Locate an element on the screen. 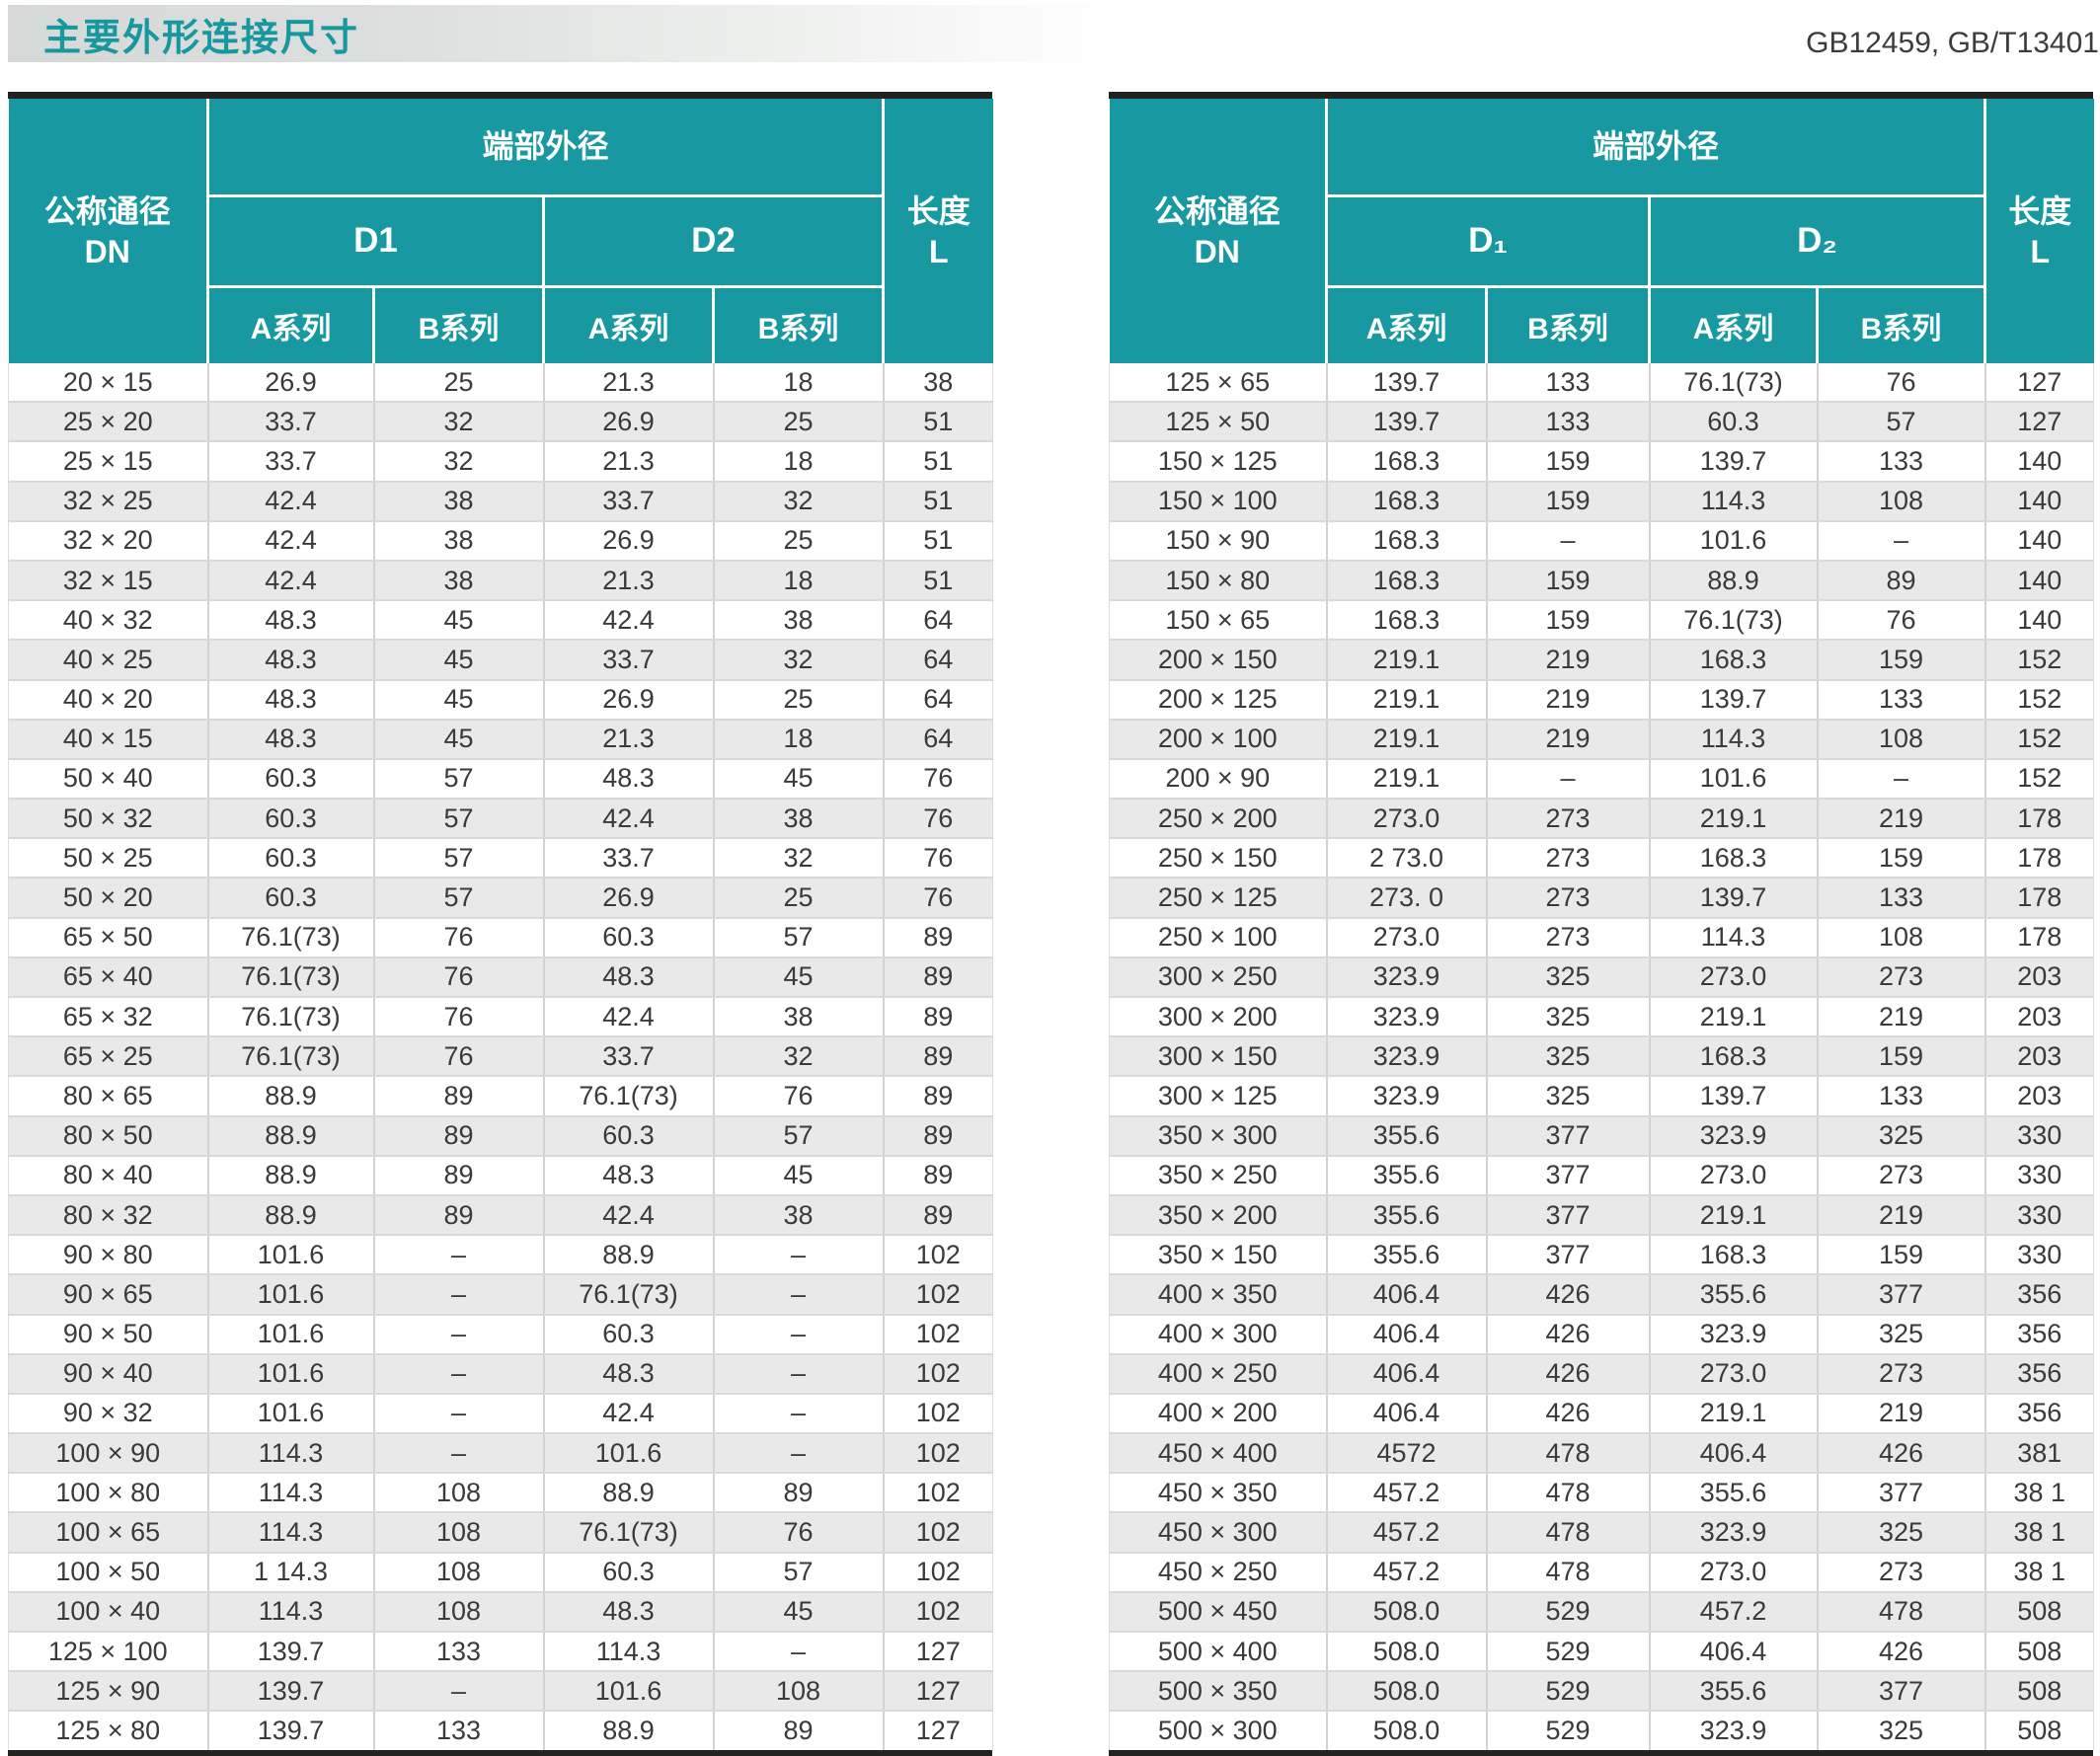 This screenshot has height=1756, width=2100. cell-length: 64 is located at coordinates (938, 739).